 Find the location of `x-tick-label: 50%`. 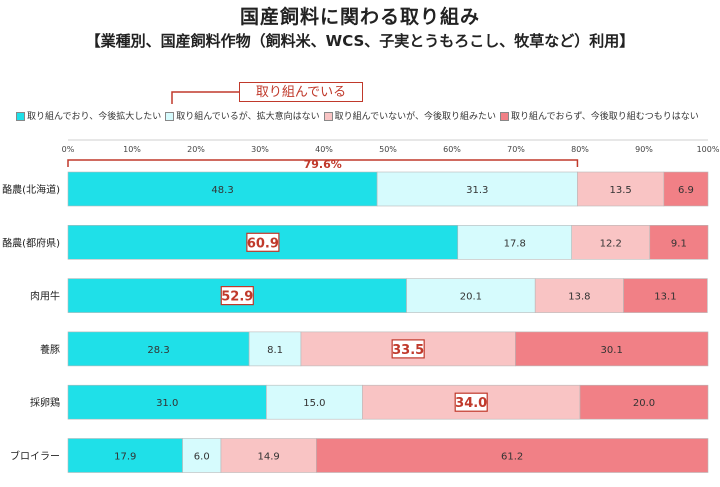

x-tick-label: 50% is located at coordinates (388, 149).